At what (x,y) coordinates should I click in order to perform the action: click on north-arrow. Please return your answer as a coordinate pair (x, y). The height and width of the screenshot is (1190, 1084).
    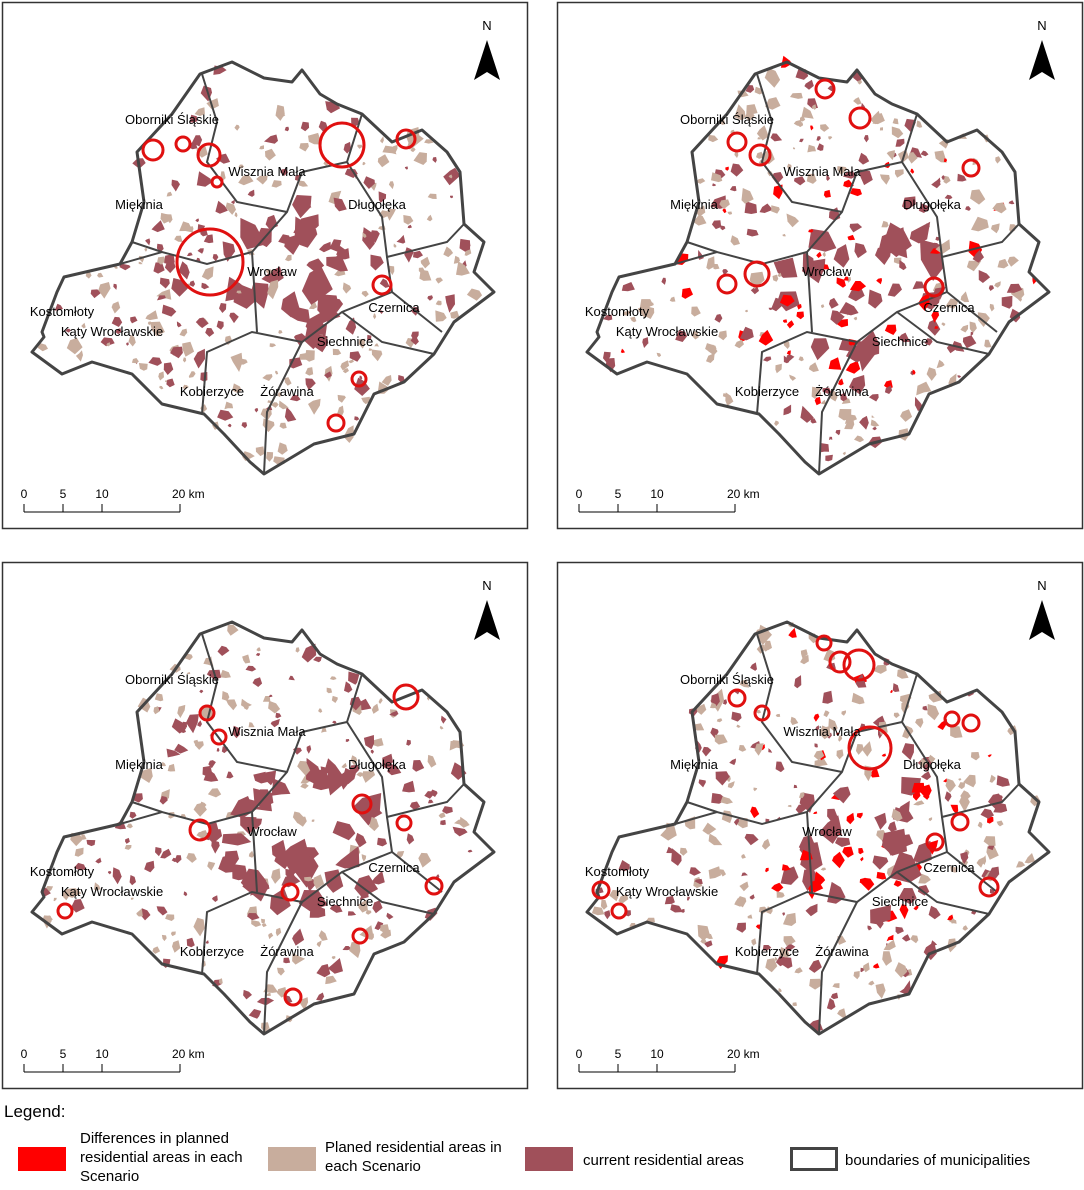
    Looking at the image, I should click on (487, 60).